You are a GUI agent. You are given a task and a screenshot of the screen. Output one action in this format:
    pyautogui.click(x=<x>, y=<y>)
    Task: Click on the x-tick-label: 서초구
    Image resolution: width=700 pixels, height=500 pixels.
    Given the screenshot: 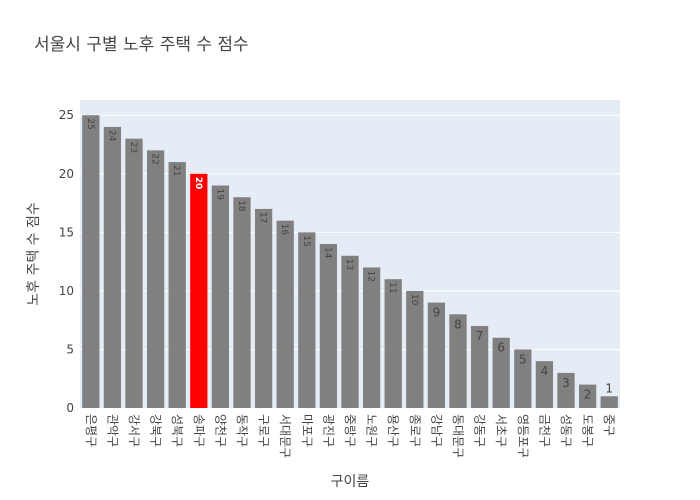 What is the action you would take?
    pyautogui.click(x=501, y=430)
    